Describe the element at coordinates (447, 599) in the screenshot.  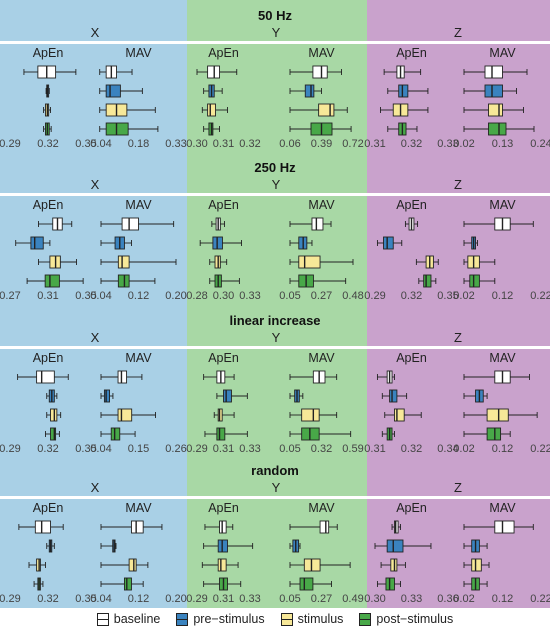
I see `tick-label: 0.36` at that location.